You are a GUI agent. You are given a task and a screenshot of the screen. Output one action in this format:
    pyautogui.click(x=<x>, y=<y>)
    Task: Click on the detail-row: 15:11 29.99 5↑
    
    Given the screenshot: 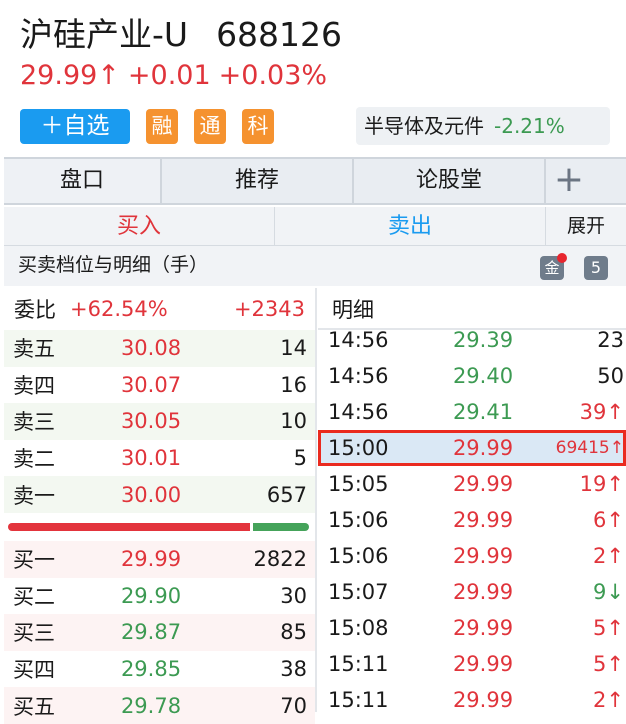 What is the action you would take?
    pyautogui.click(x=472, y=664)
    